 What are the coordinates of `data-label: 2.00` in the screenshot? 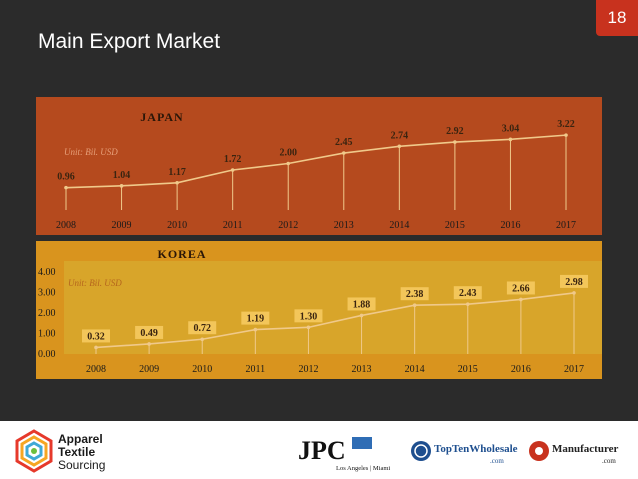 It's located at (288, 153).